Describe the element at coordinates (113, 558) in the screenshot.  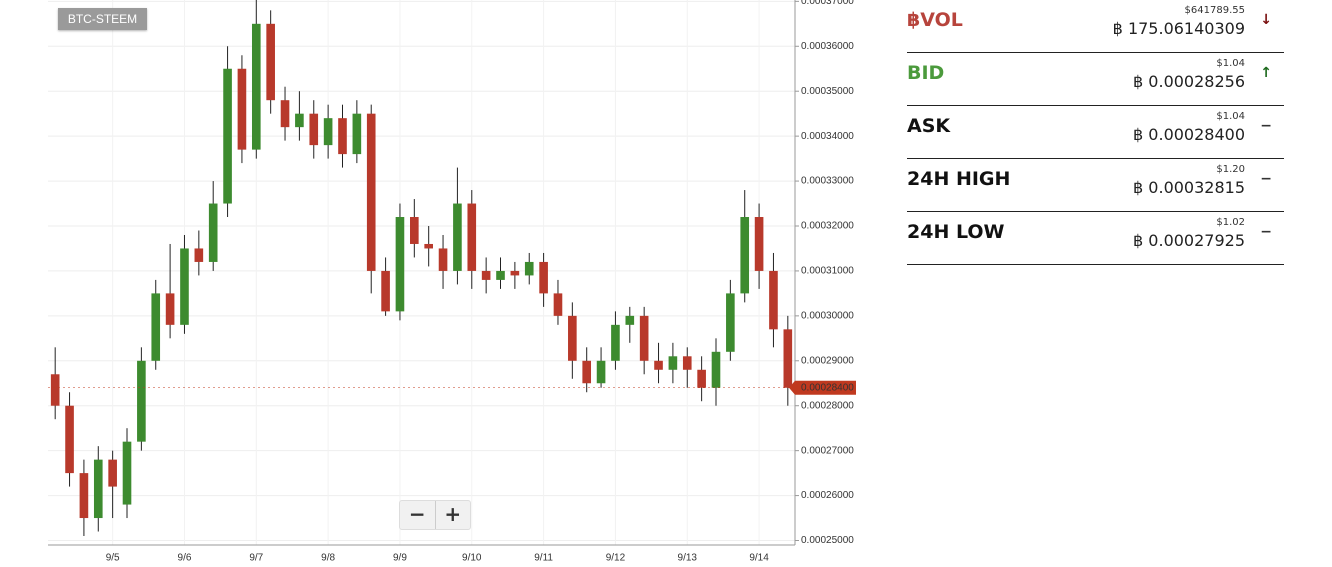
I see `x-tick-label: 9/5` at that location.